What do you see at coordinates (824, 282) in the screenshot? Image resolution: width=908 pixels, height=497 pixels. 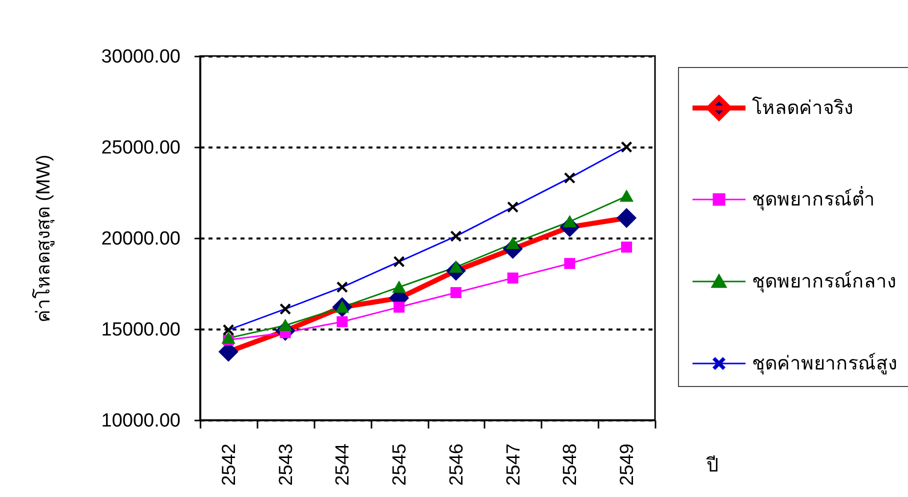 I see `legend-label: ชุดพยากรณ์กลาง` at bounding box center [824, 282].